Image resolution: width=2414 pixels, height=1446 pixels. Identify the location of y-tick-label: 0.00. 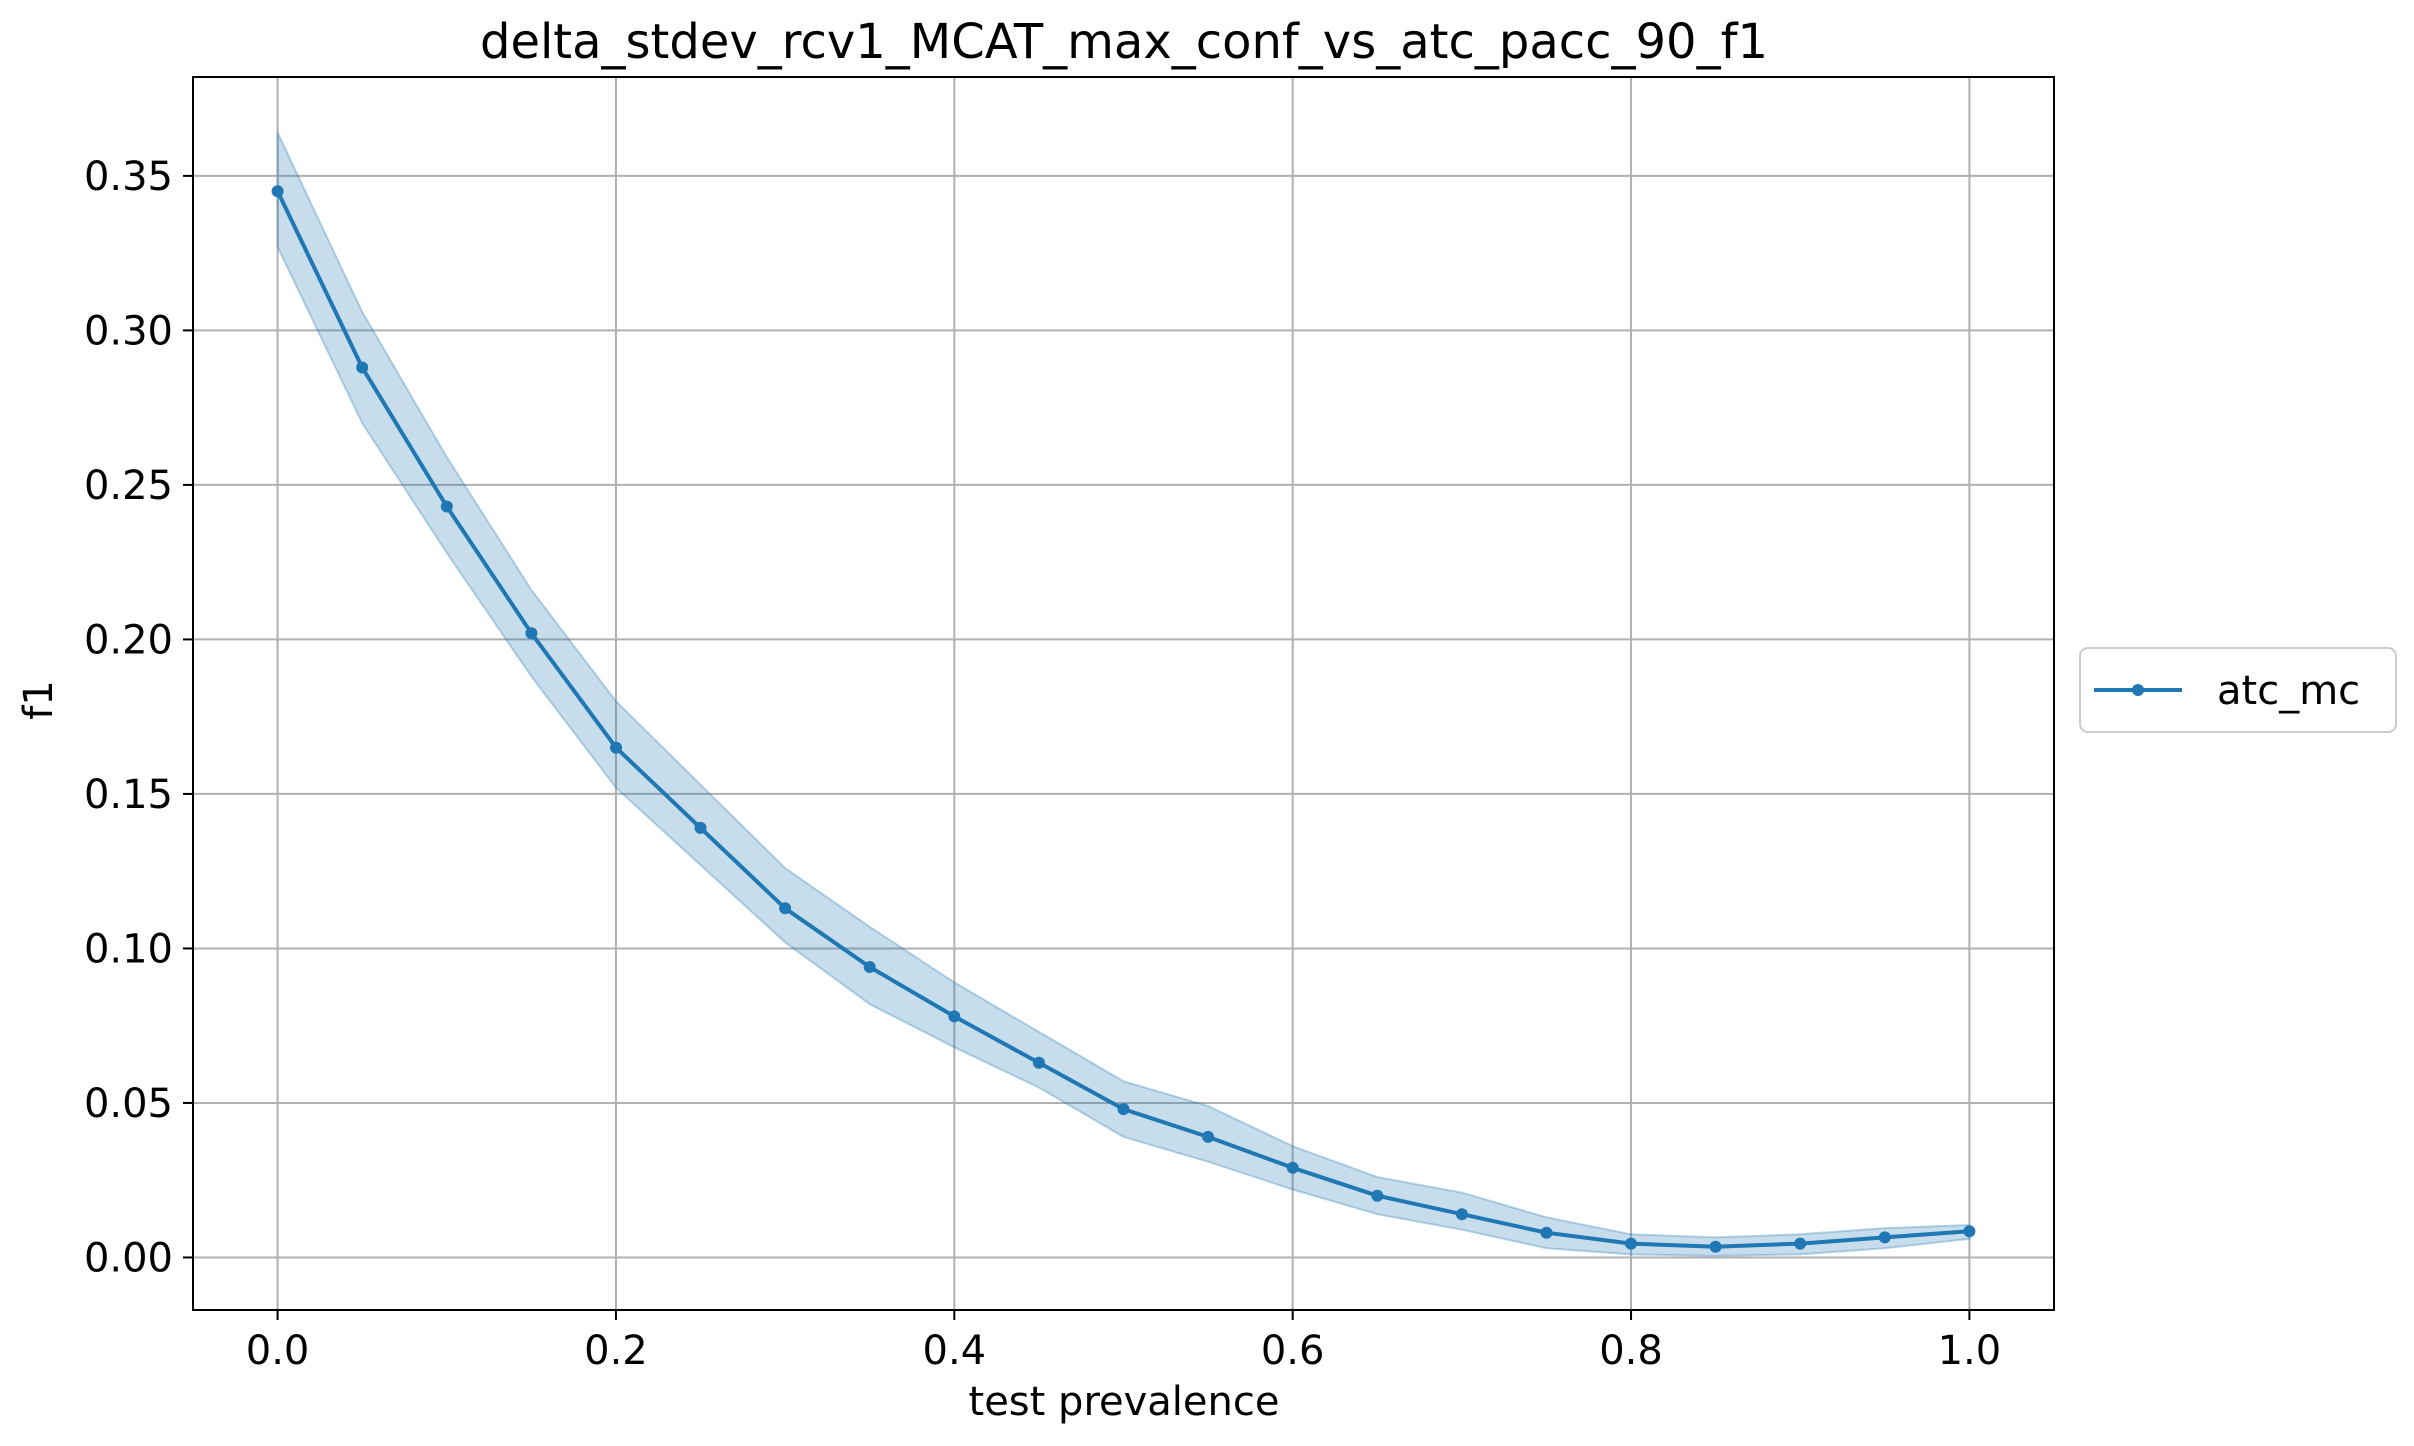
(128, 1258).